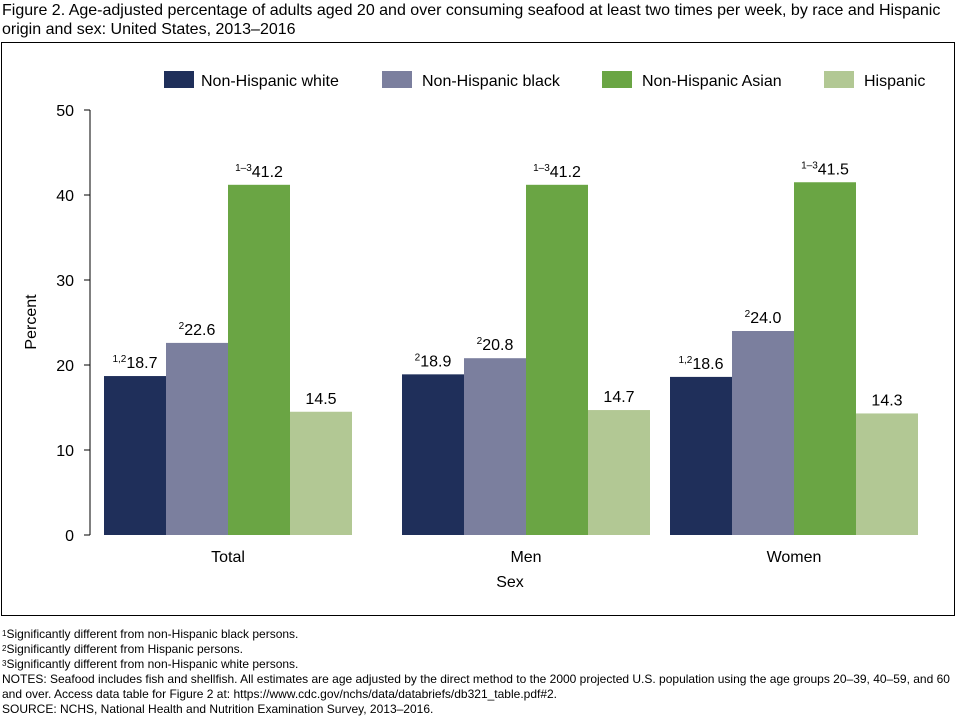 This screenshot has height=720, width=960. What do you see at coordinates (4, 648) in the screenshot?
I see `footnote-2-marker: 2` at bounding box center [4, 648].